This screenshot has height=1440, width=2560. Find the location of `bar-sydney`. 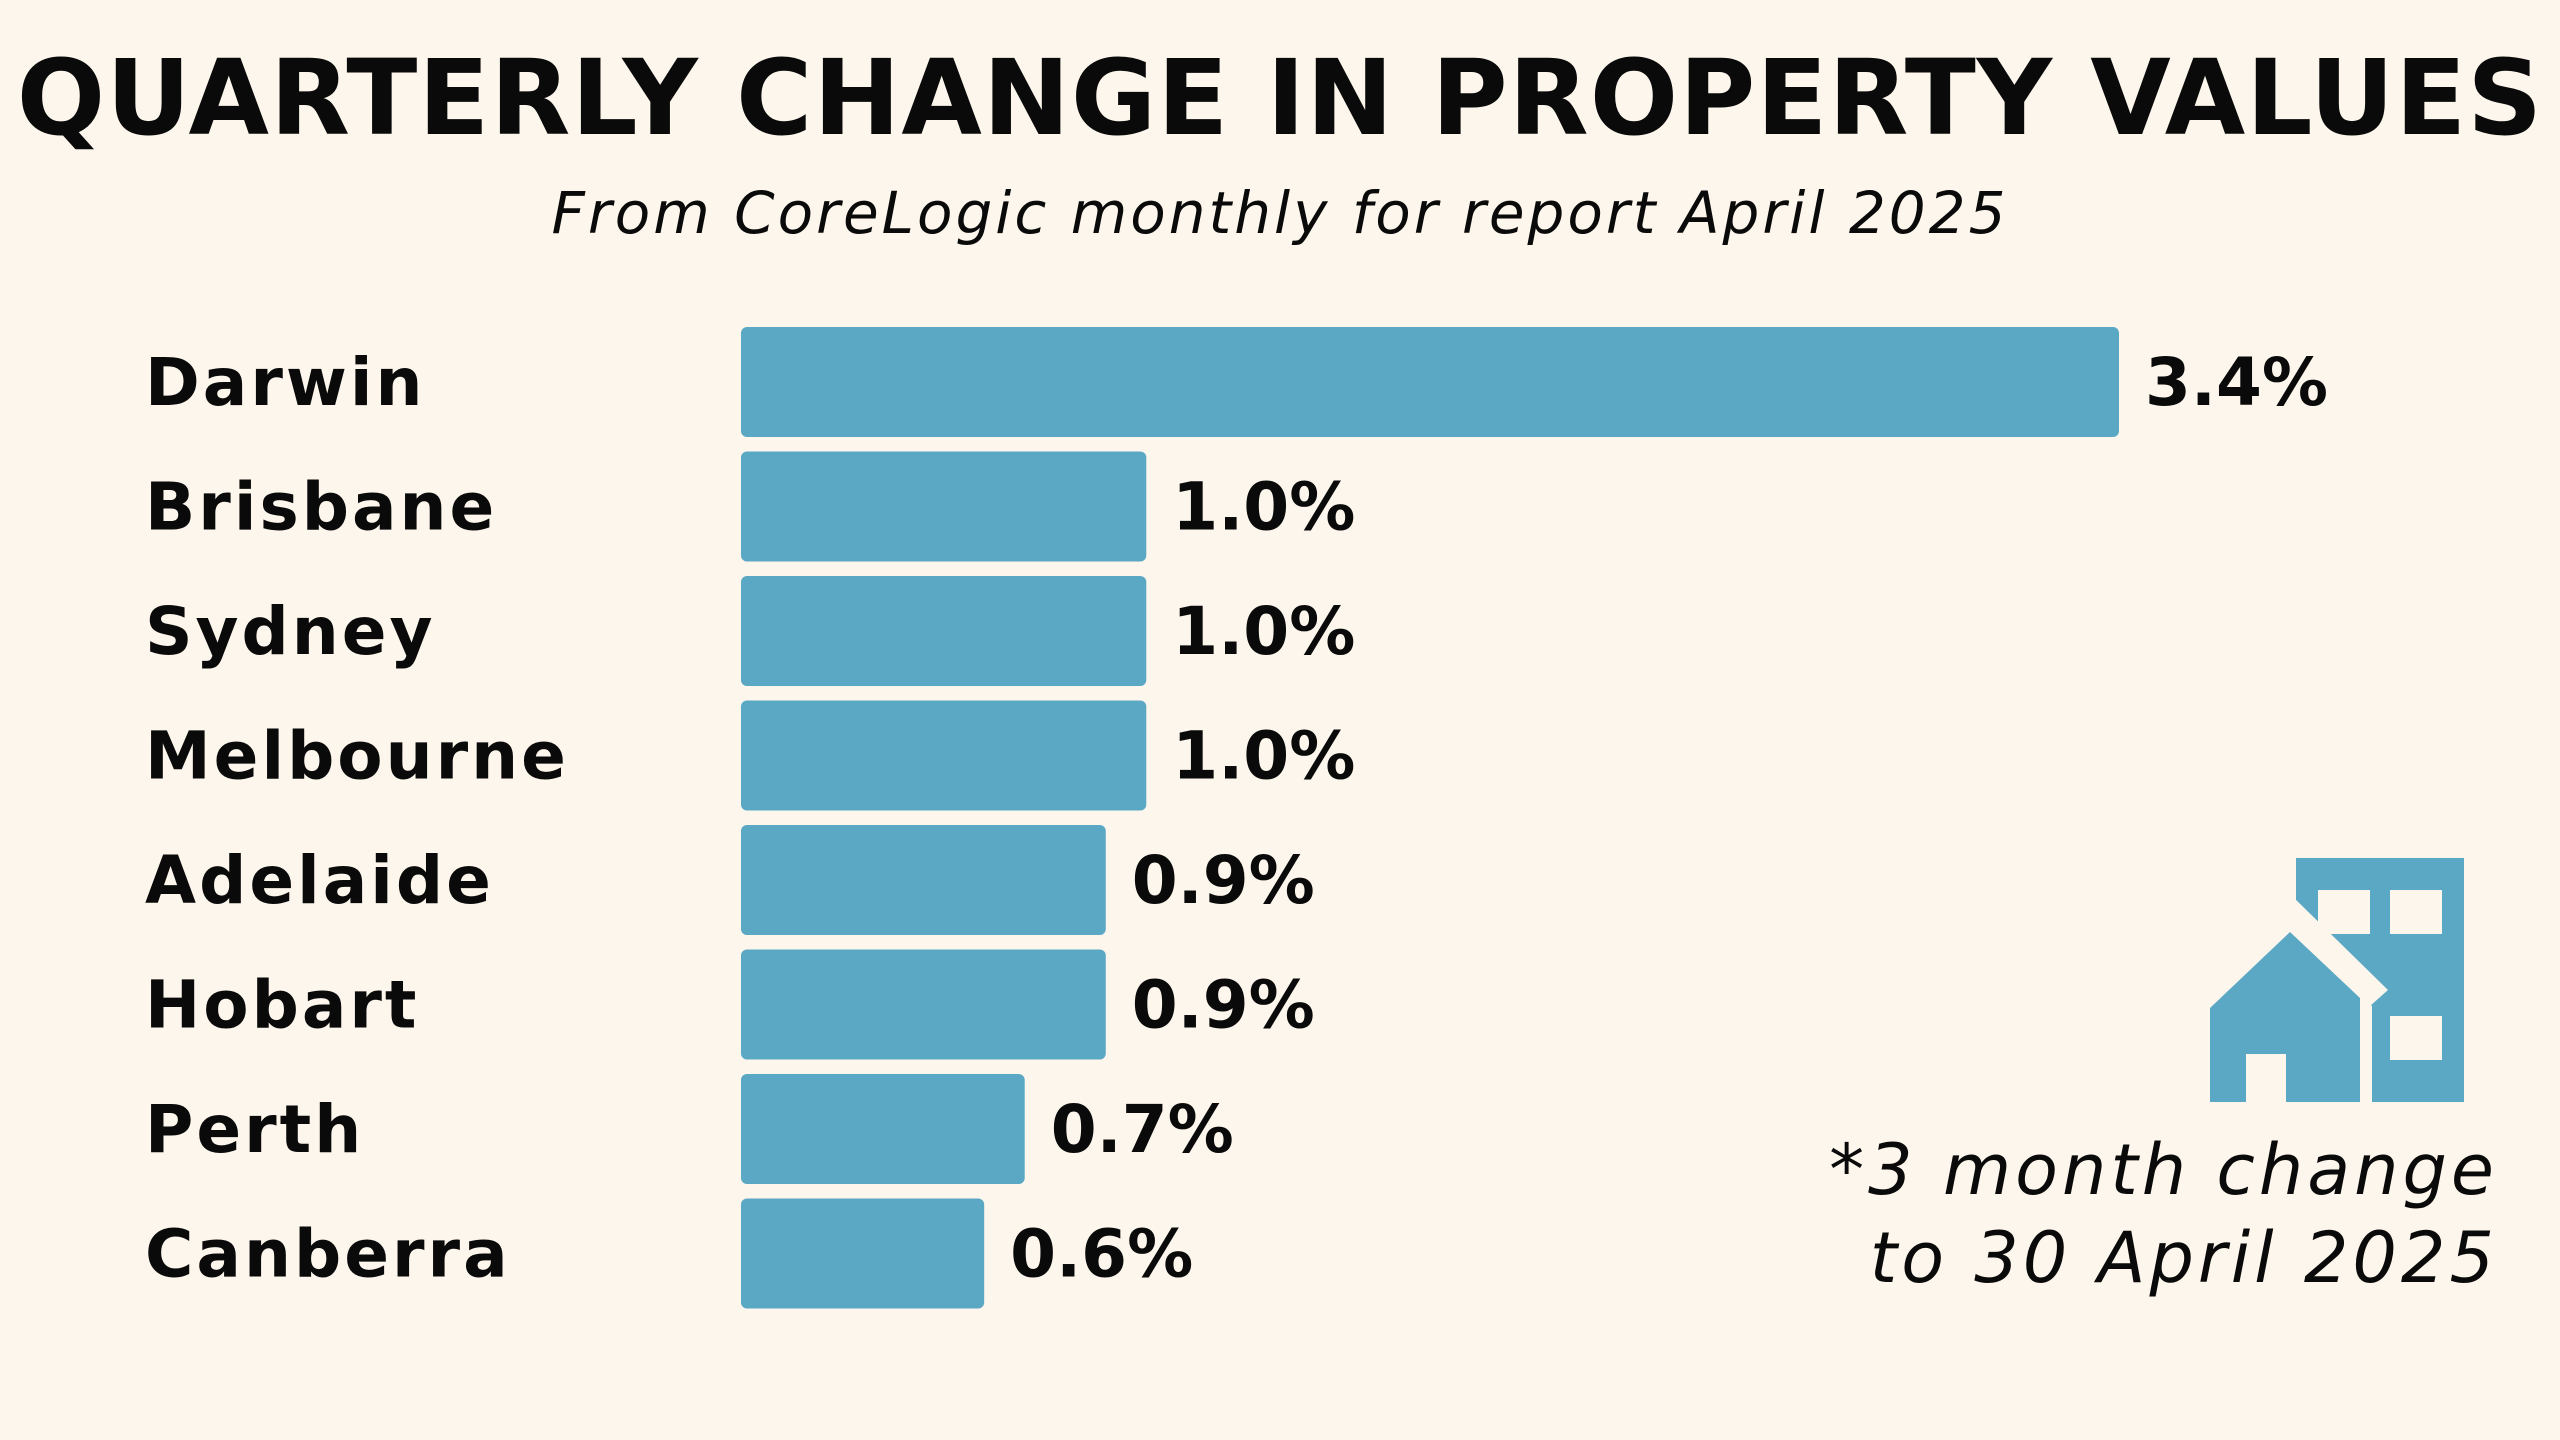

bar-sydney is located at coordinates (944, 631).